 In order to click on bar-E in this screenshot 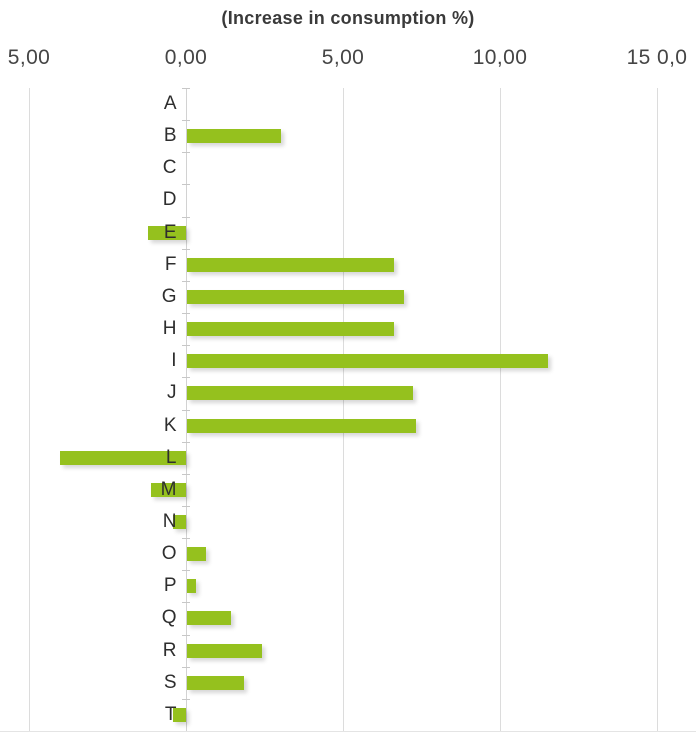, I will do `click(167, 232)`.